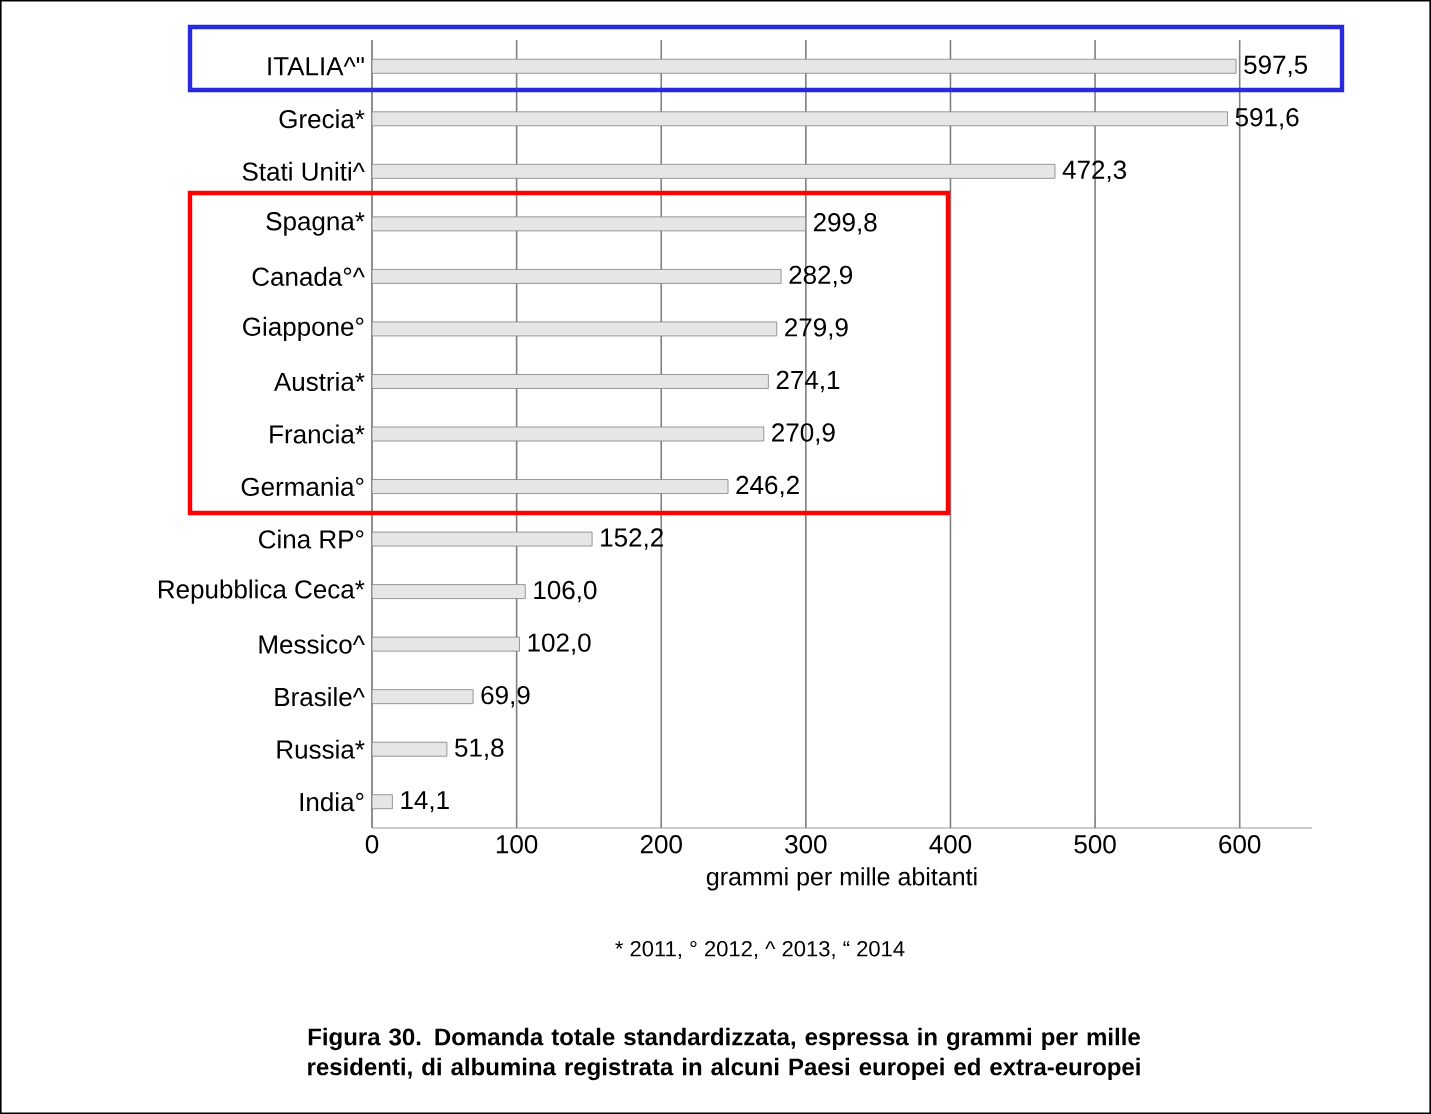  What do you see at coordinates (559, 644) in the screenshot?
I see `data-label: 102,0` at bounding box center [559, 644].